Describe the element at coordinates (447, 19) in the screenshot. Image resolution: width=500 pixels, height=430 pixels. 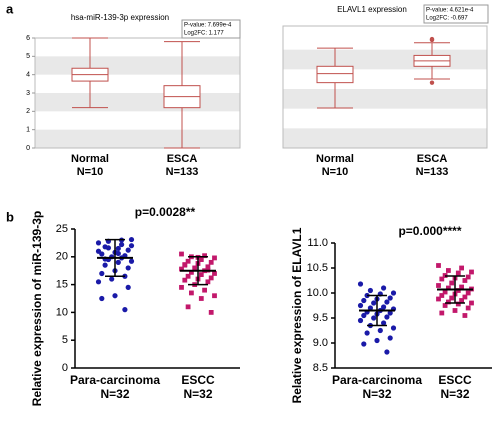
I see `log2fc: Log2FC: -0.697` at that location.